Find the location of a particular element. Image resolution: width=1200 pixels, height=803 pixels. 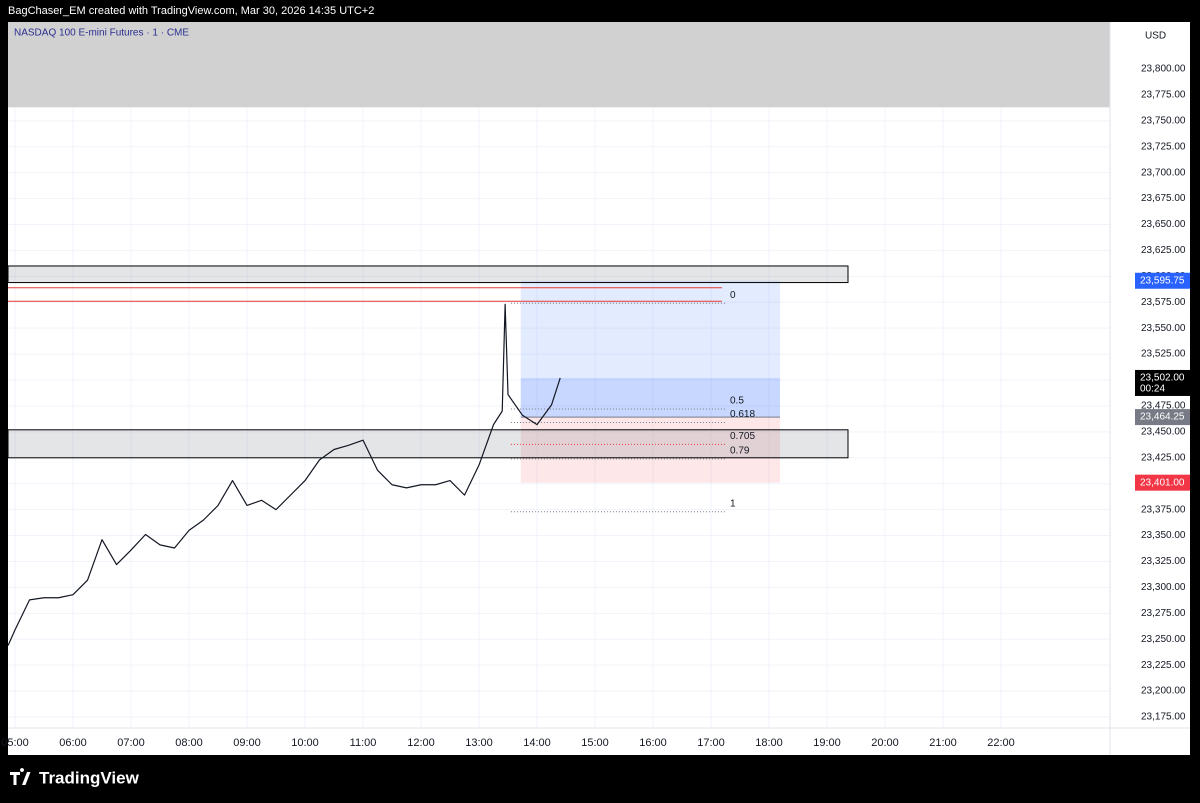

x-tick-label: 05:00 is located at coordinates (15, 743).